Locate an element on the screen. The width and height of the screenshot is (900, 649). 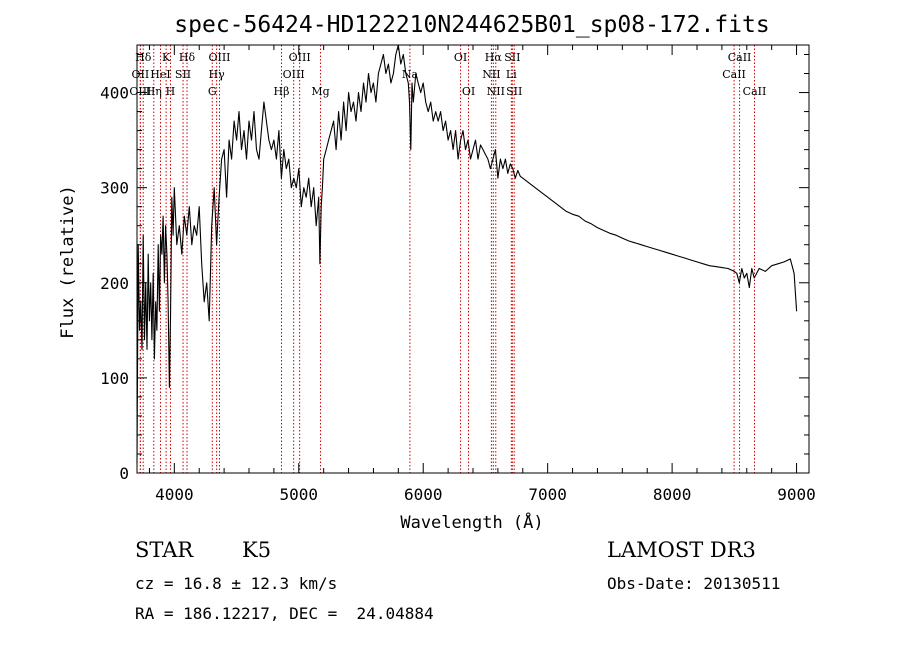
spectral-line-label: Hα is located at coordinates (494, 57).